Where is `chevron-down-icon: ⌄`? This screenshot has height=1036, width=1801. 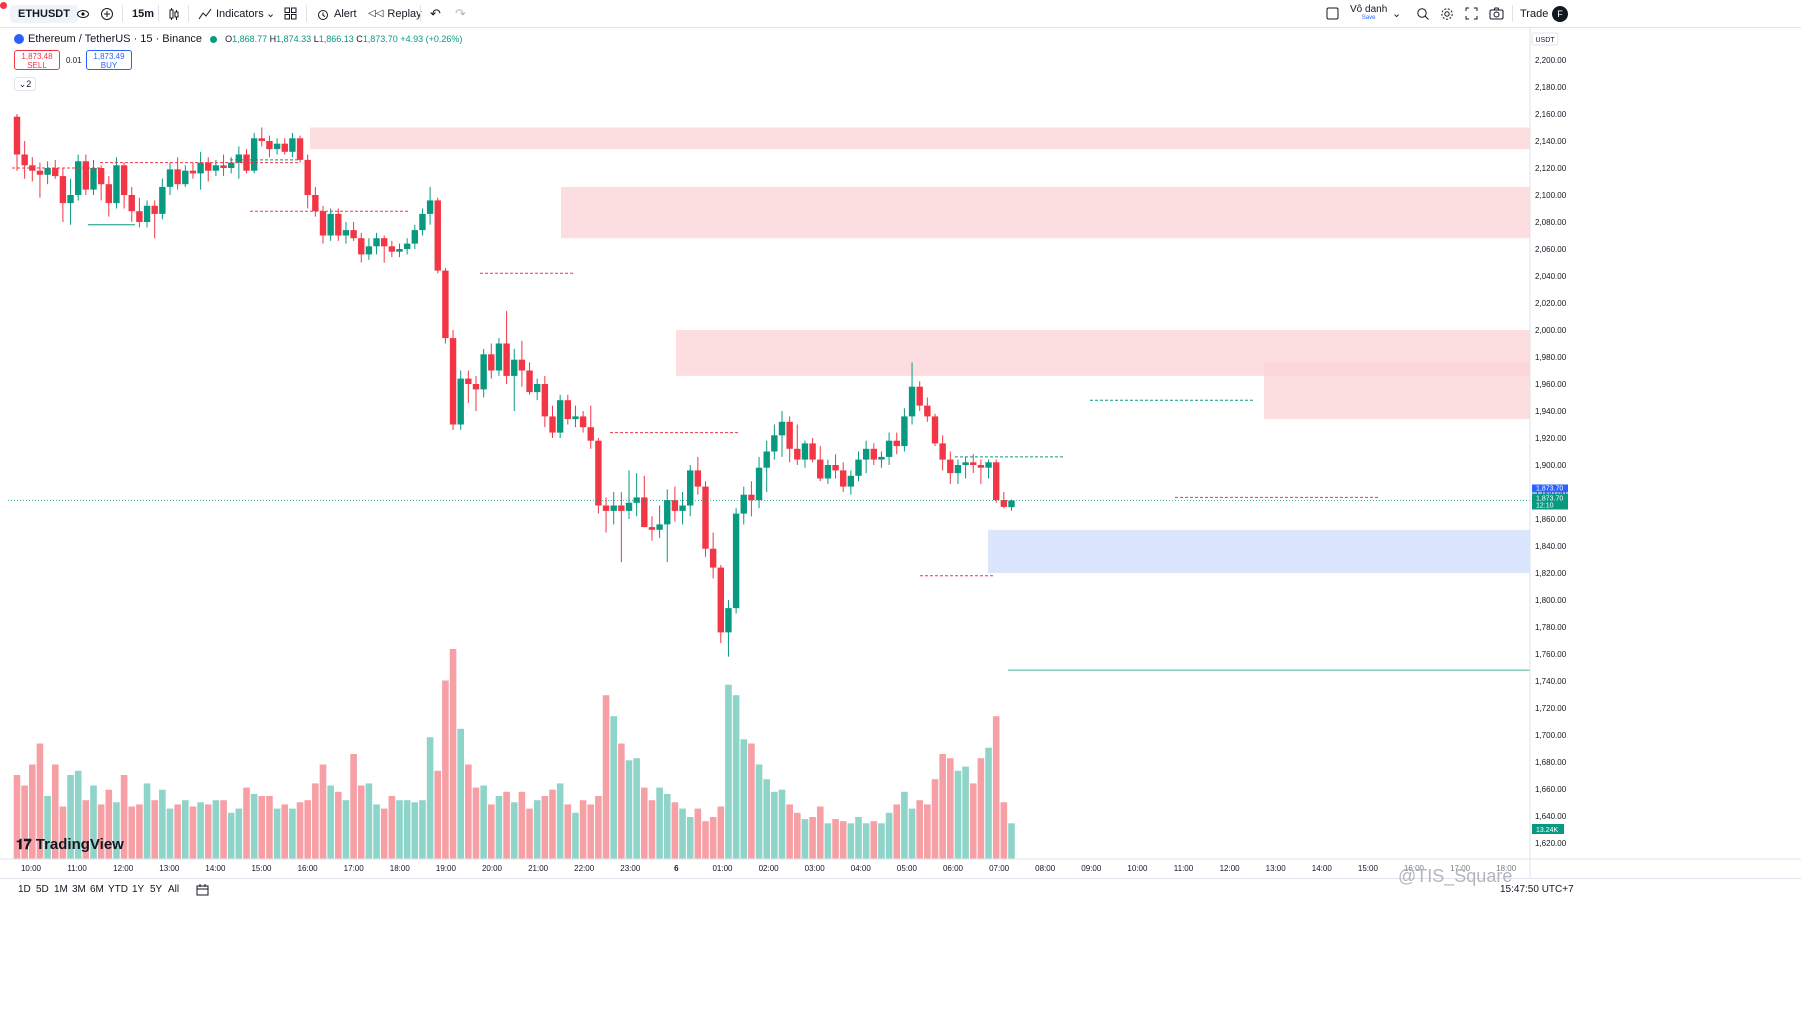
chevron-down-icon: ⌄ is located at coordinates (271, 14).